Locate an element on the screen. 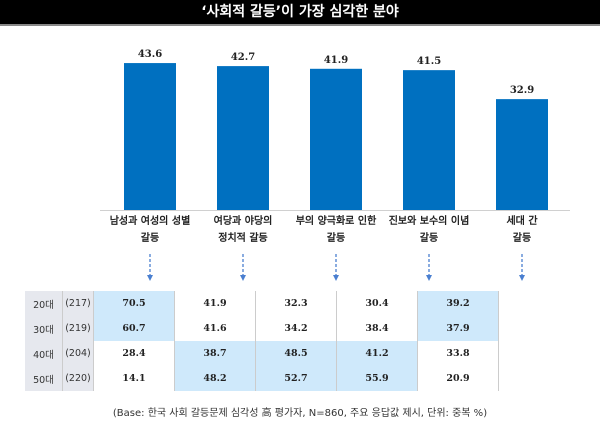 The image size is (600, 425). table-row: 50대 (220) 14.1 48.2 52.7 55.9 20.9 is located at coordinates (262, 378).